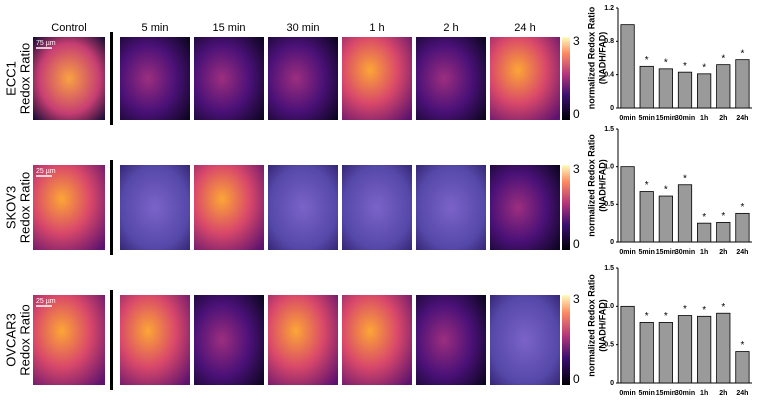 The height and width of the screenshot is (406, 760). Describe the element at coordinates (111, 78) in the screenshot. I see `separator` at that location.